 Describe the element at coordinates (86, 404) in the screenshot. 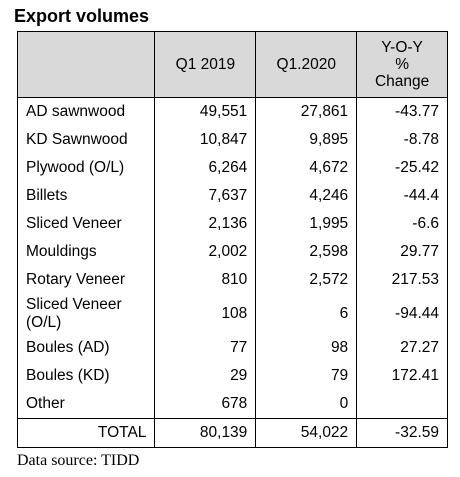

I see `row-product: Other` at that location.